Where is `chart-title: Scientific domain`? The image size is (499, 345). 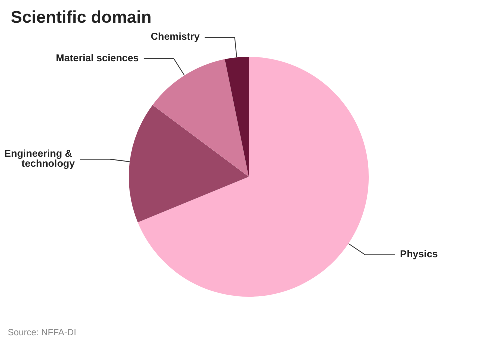
chart-title: Scientific domain is located at coordinates (81, 17).